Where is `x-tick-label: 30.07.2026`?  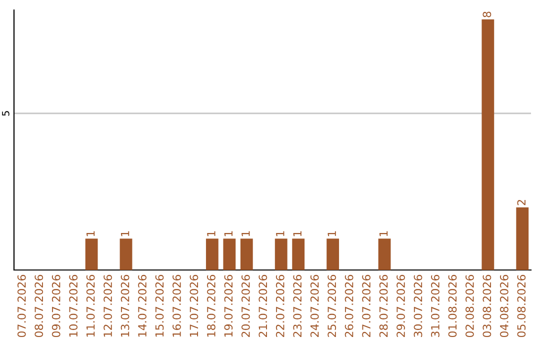
x-tick-label: 30.07.2026 is located at coordinates (418, 305).